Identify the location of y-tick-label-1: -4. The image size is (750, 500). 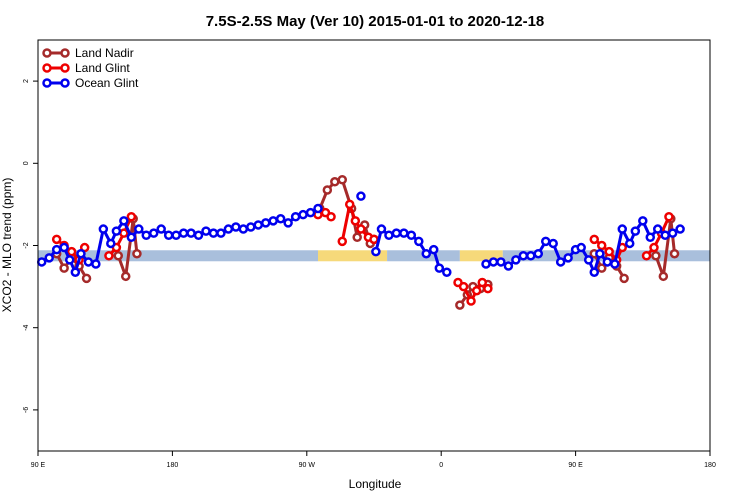
(26, 327).